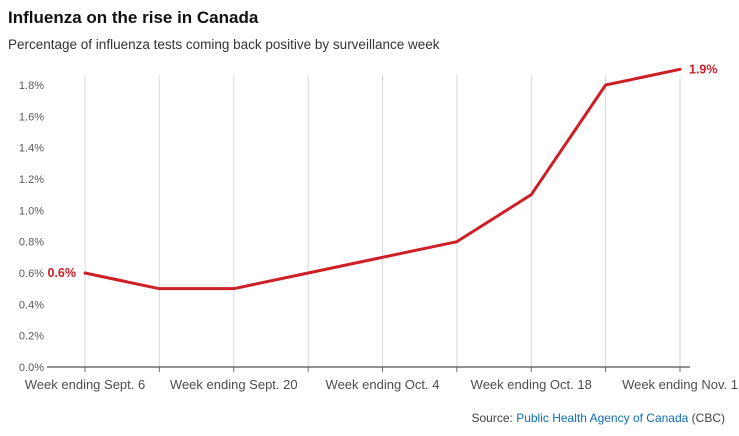 The image size is (739, 436). Describe the element at coordinates (31, 274) in the screenshot. I see `y-tick-label: 0.6%` at that location.